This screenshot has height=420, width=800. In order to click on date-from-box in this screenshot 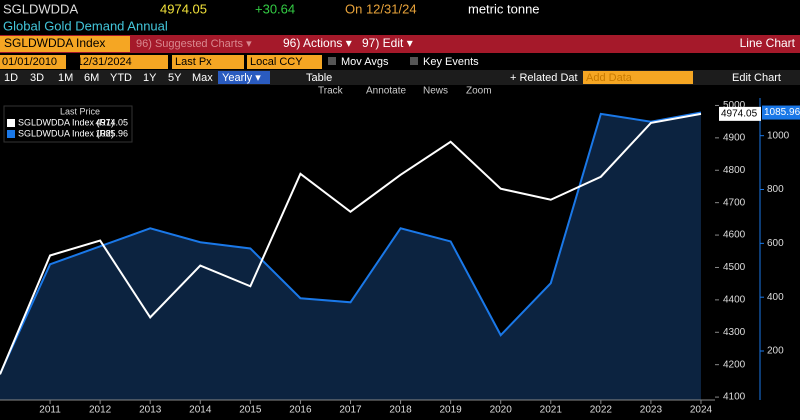, I will do `click(33, 62)`.